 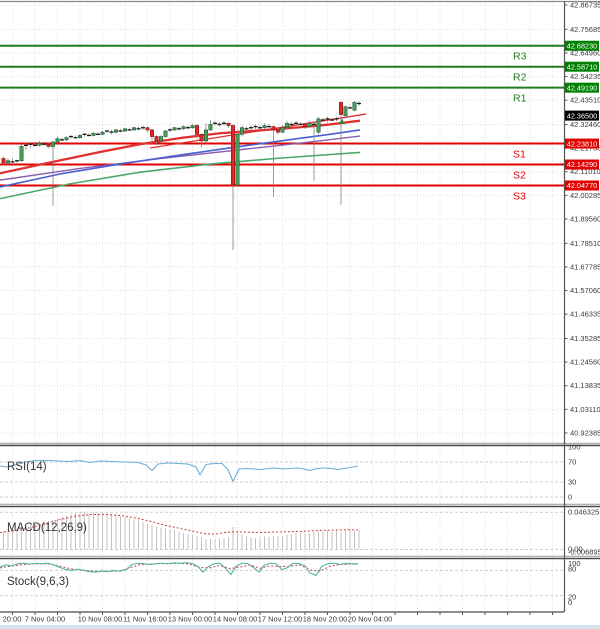 What do you see at coordinates (145, 619) in the screenshot?
I see `time-label: 11 Nov 16:00` at bounding box center [145, 619].